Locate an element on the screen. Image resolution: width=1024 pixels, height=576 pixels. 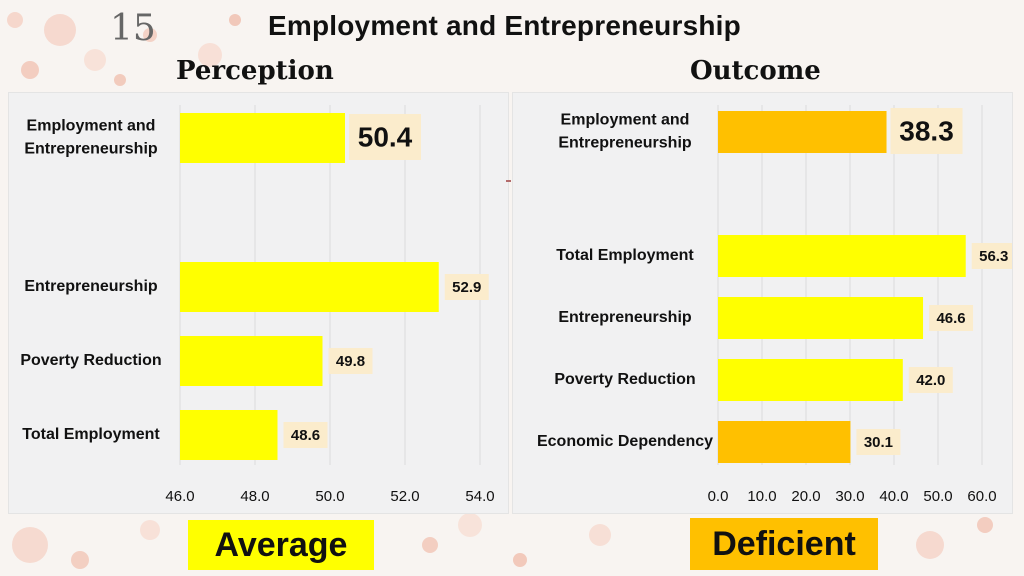
x-tick-label: 10.0 is located at coordinates (761, 496).